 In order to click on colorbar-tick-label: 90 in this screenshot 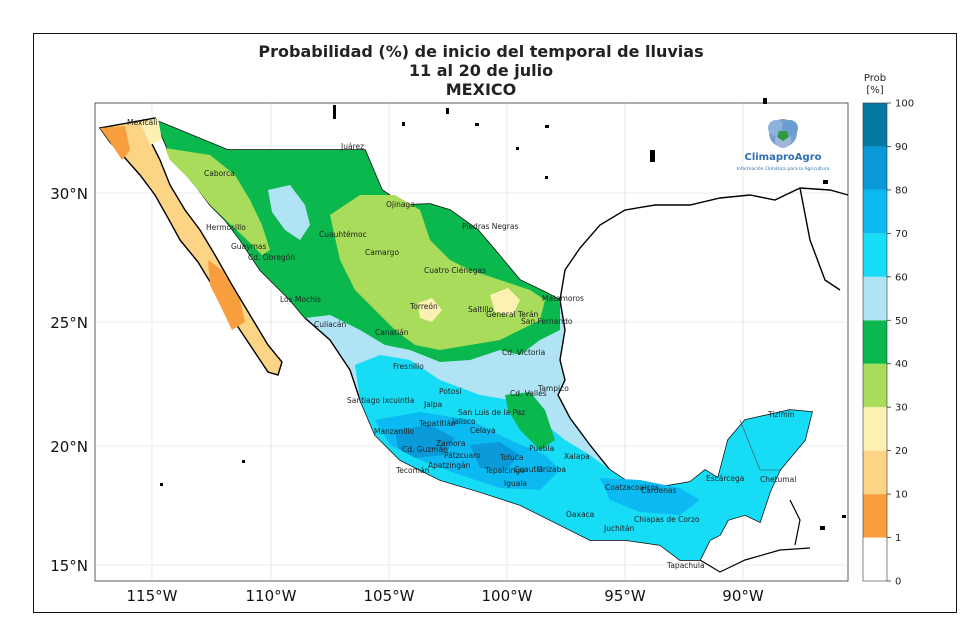, I will do `click(901, 147)`.